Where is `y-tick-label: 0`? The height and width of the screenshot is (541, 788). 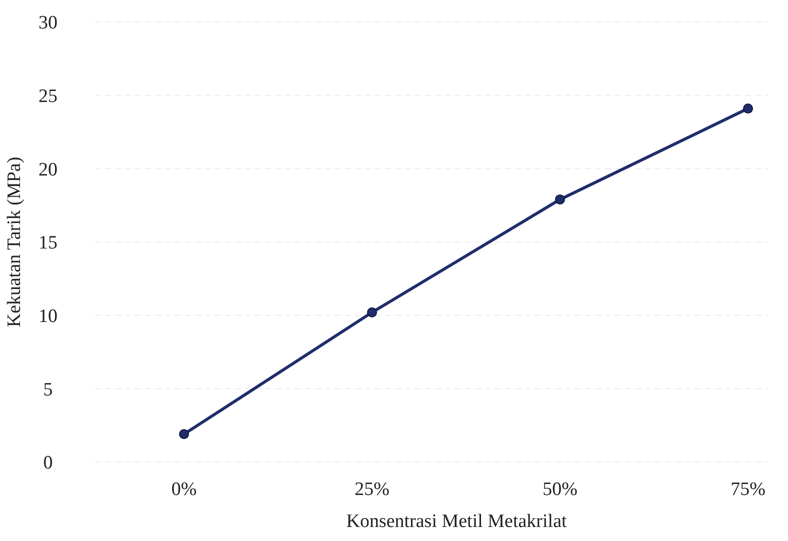
y-tick-label: 0 is located at coordinates (48, 463).